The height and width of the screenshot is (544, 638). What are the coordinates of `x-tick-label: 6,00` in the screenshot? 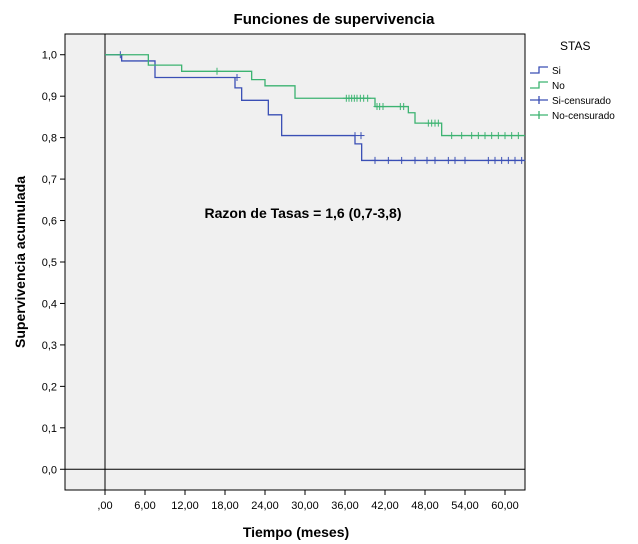 It's located at (144, 506).